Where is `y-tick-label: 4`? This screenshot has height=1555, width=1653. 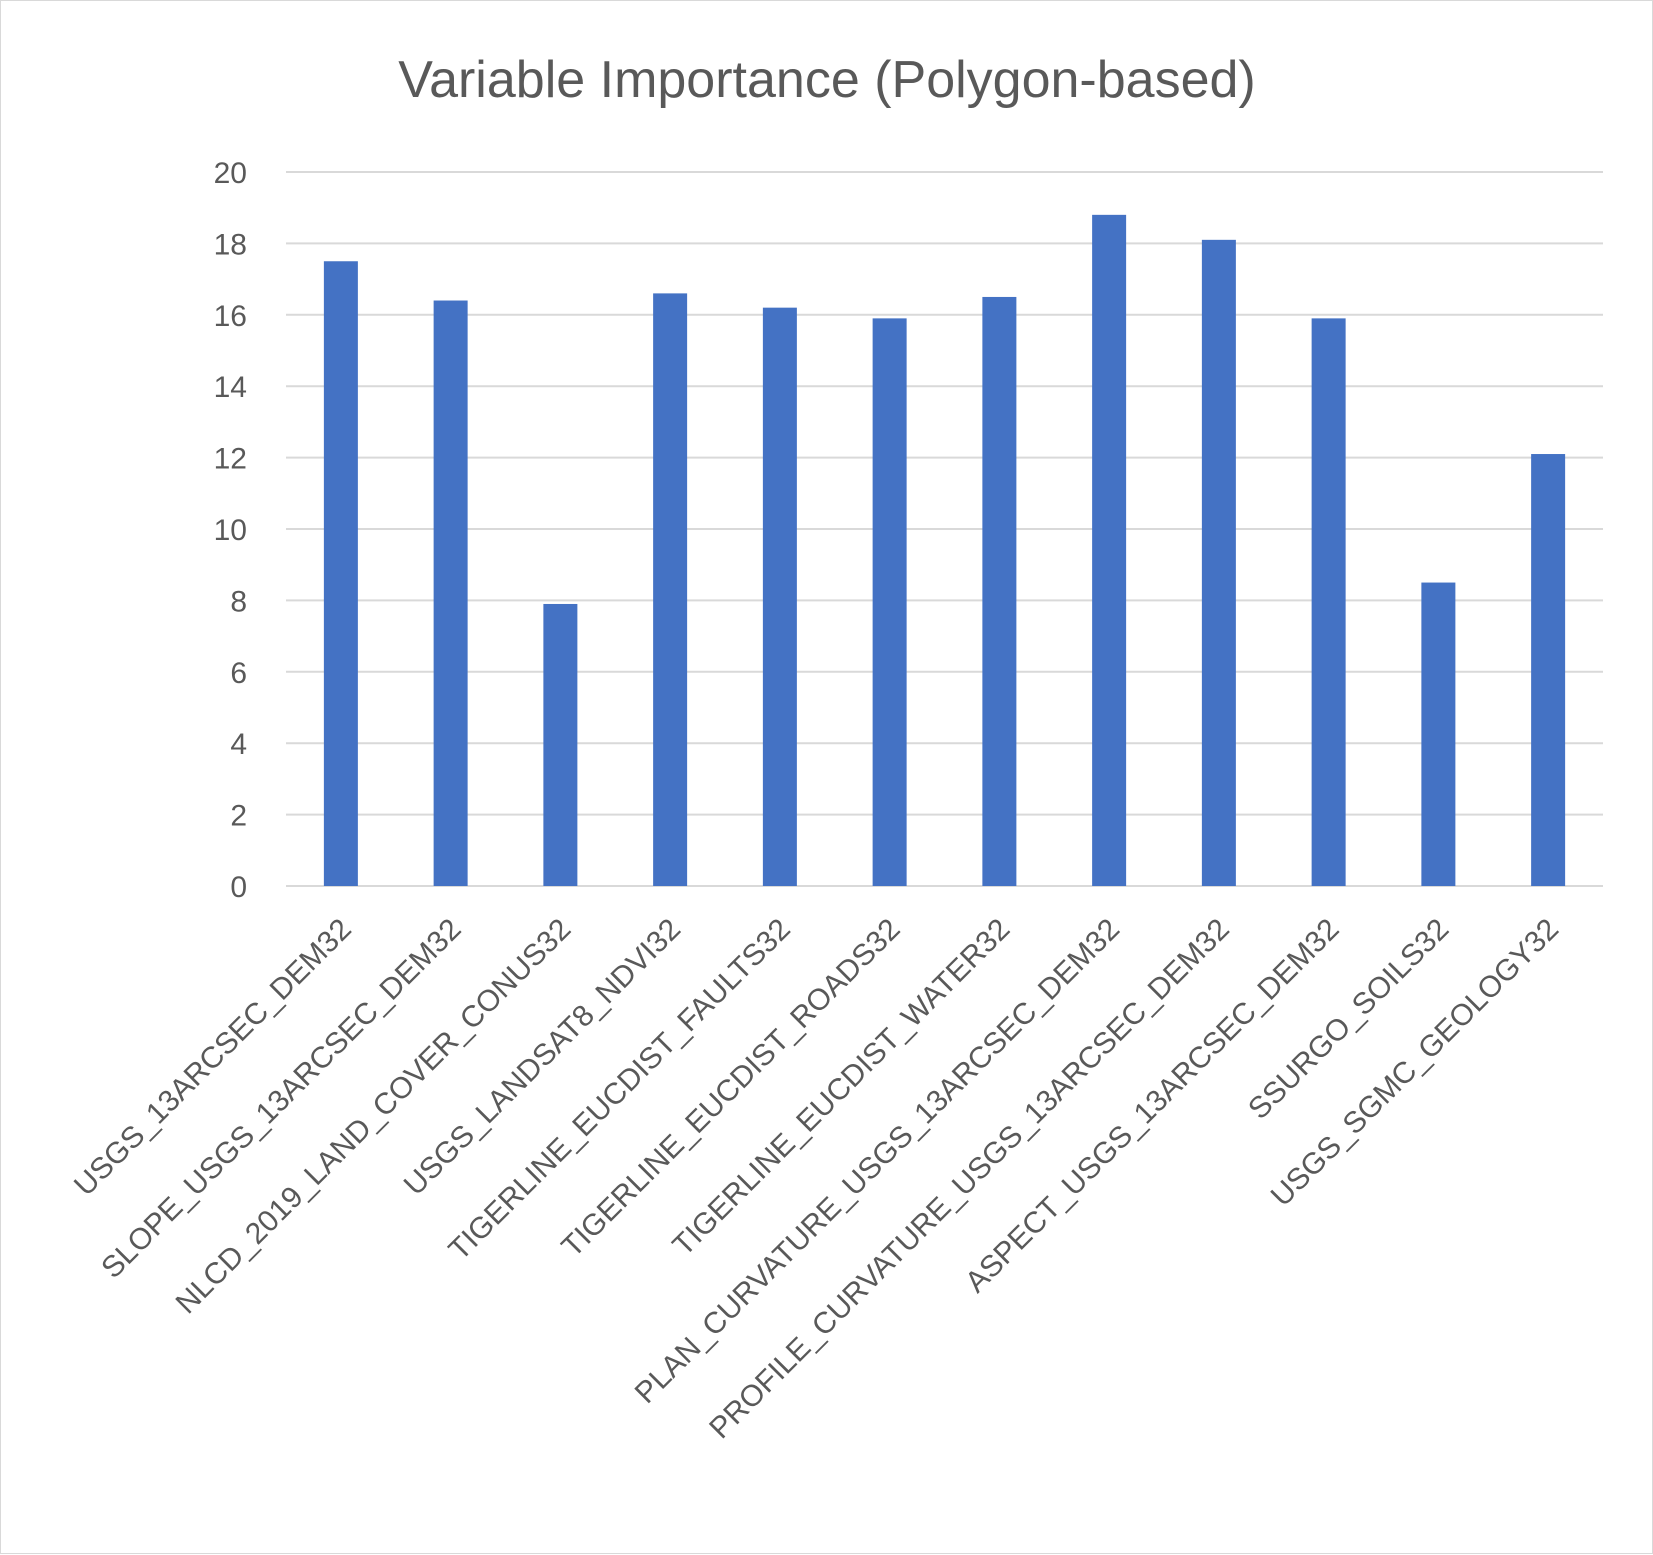
y-tick-label: 4 is located at coordinates (238, 744).